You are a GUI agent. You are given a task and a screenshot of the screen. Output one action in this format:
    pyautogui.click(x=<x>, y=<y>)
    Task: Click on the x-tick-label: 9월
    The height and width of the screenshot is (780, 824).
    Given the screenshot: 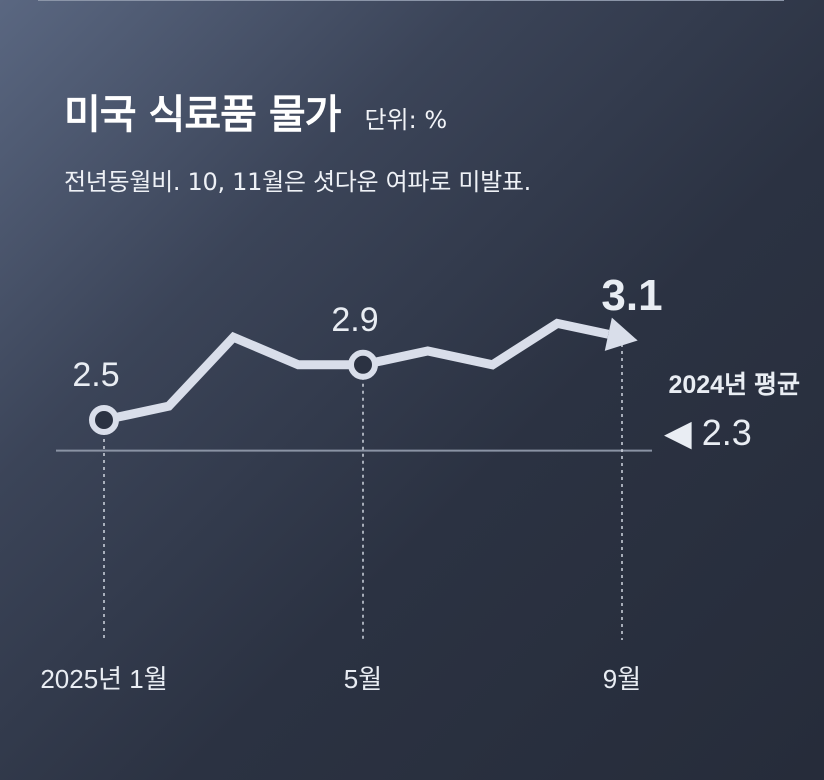 What is the action you would take?
    pyautogui.click(x=622, y=679)
    